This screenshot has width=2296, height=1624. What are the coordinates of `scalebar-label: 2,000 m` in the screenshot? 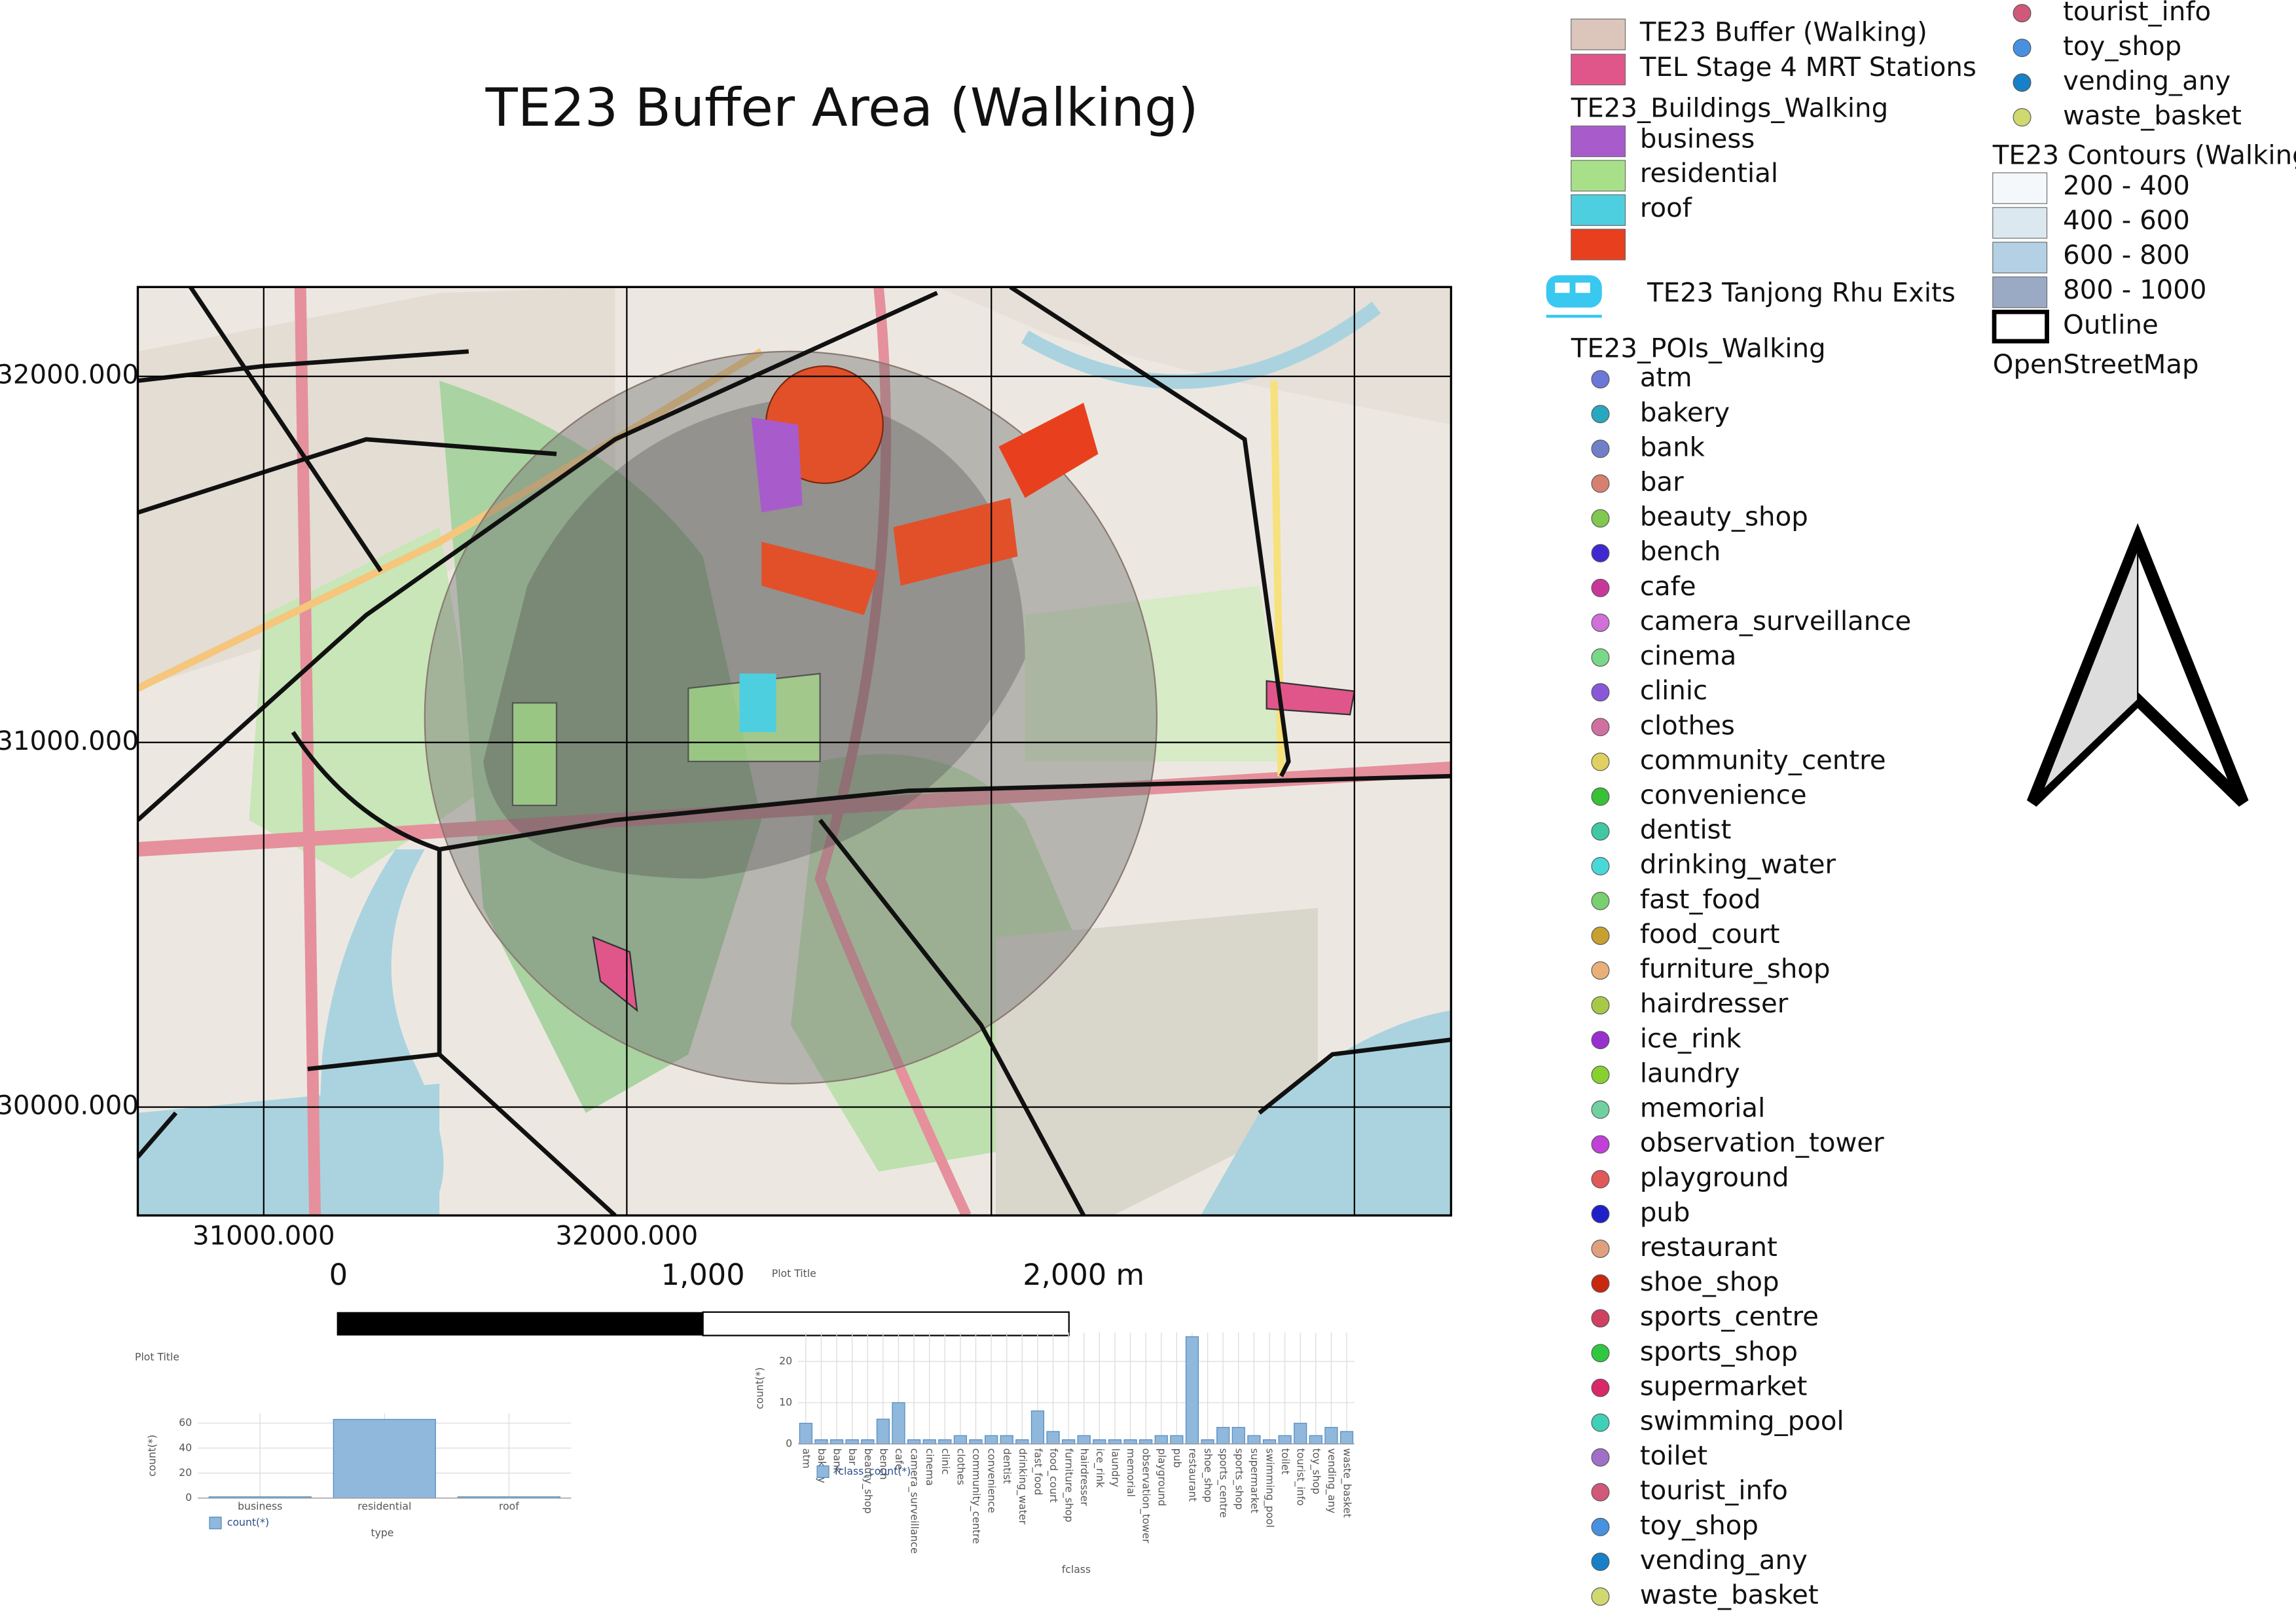 It's located at (1083, 1274).